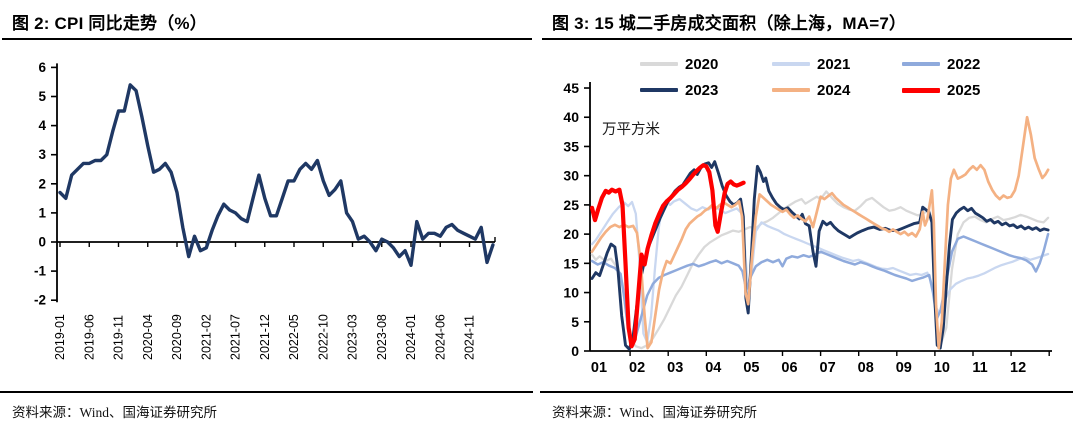 The width and height of the screenshot is (1080, 438). Describe the element at coordinates (382, 337) in the screenshot. I see `svg-text: 2023-08` at that location.